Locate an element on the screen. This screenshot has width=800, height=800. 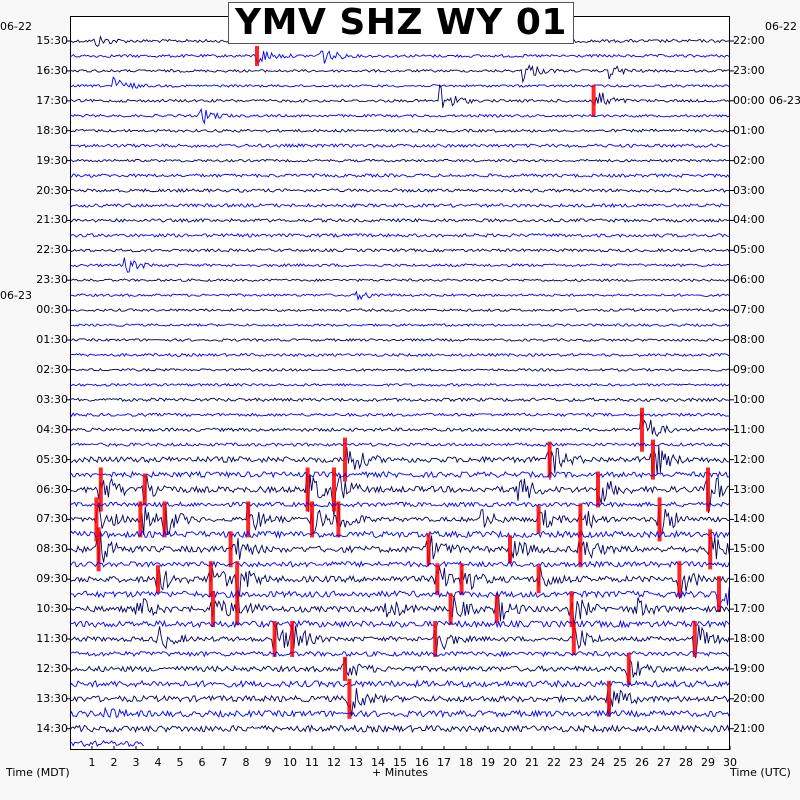
left-time-label: 23:30 is located at coordinates (52, 280).